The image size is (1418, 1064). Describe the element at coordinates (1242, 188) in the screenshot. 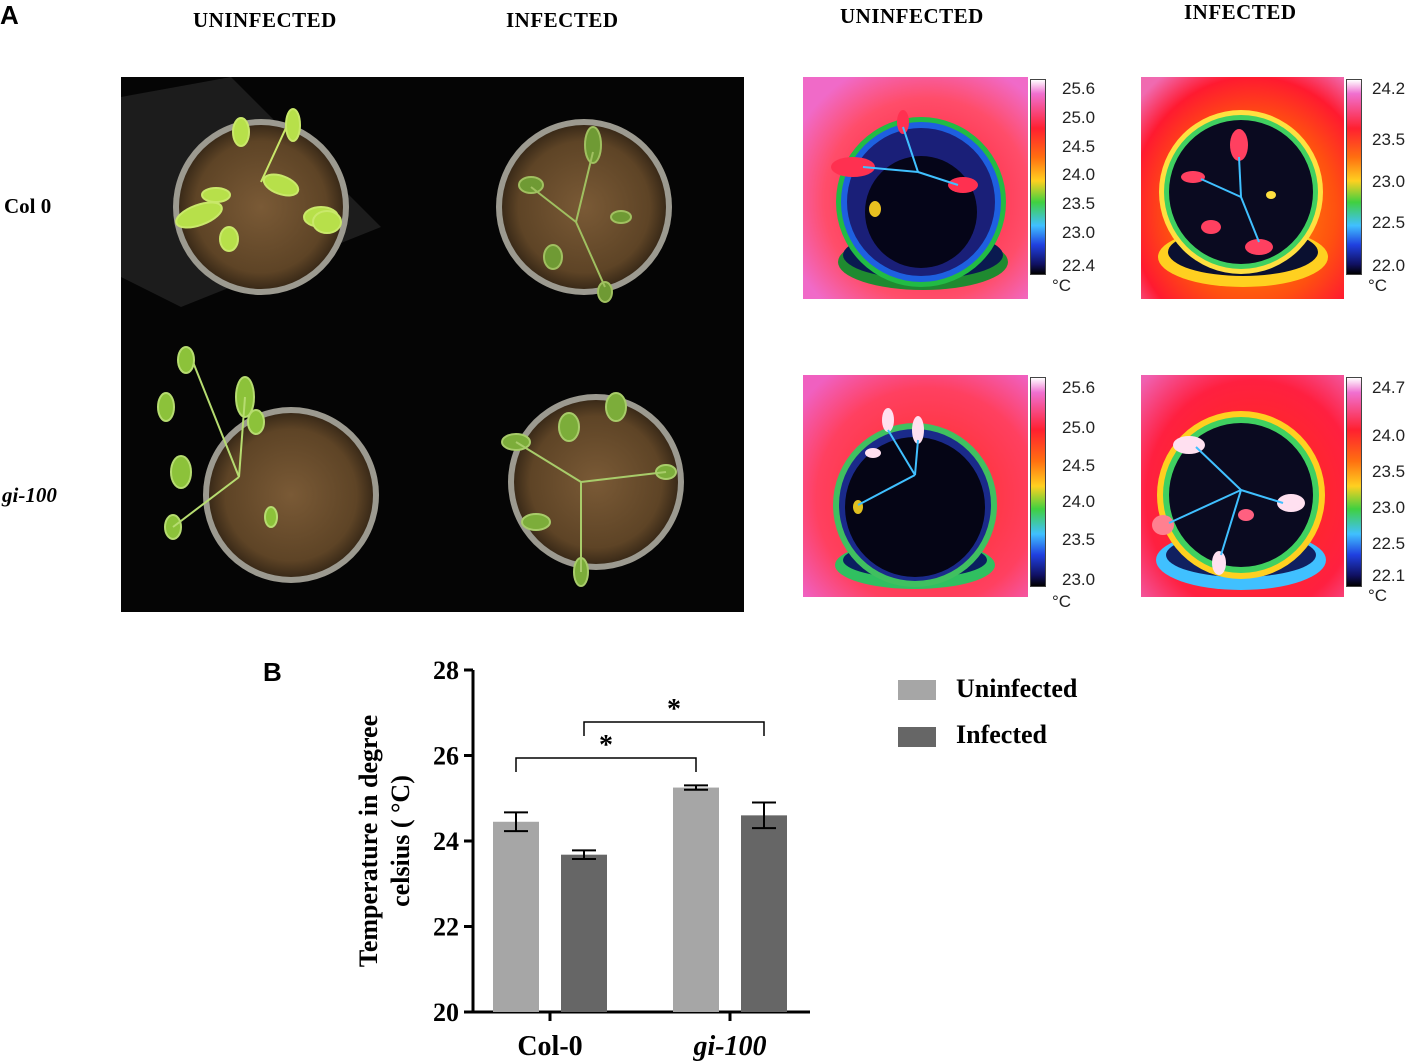

I see `thermal-col0-infected` at that location.